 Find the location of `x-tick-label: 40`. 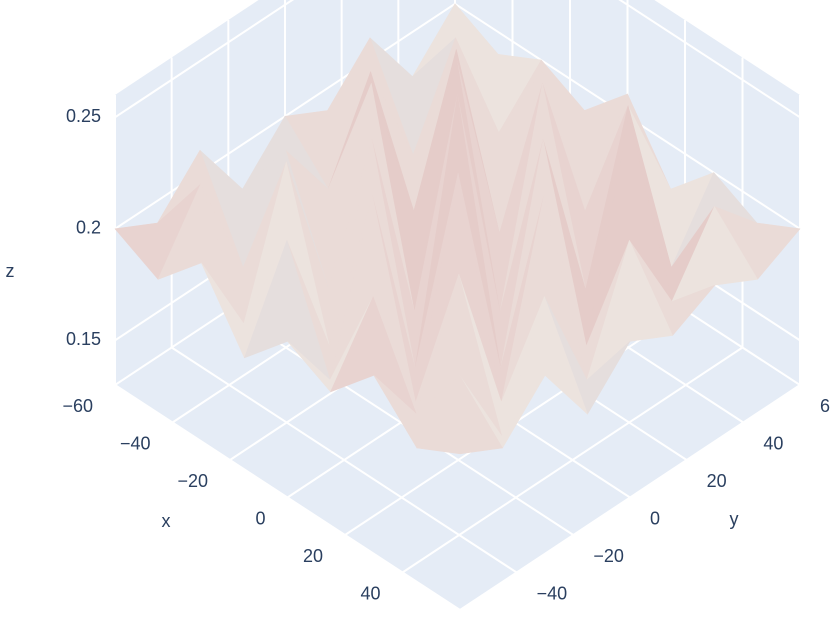

x-tick-label: 40 is located at coordinates (370, 593).